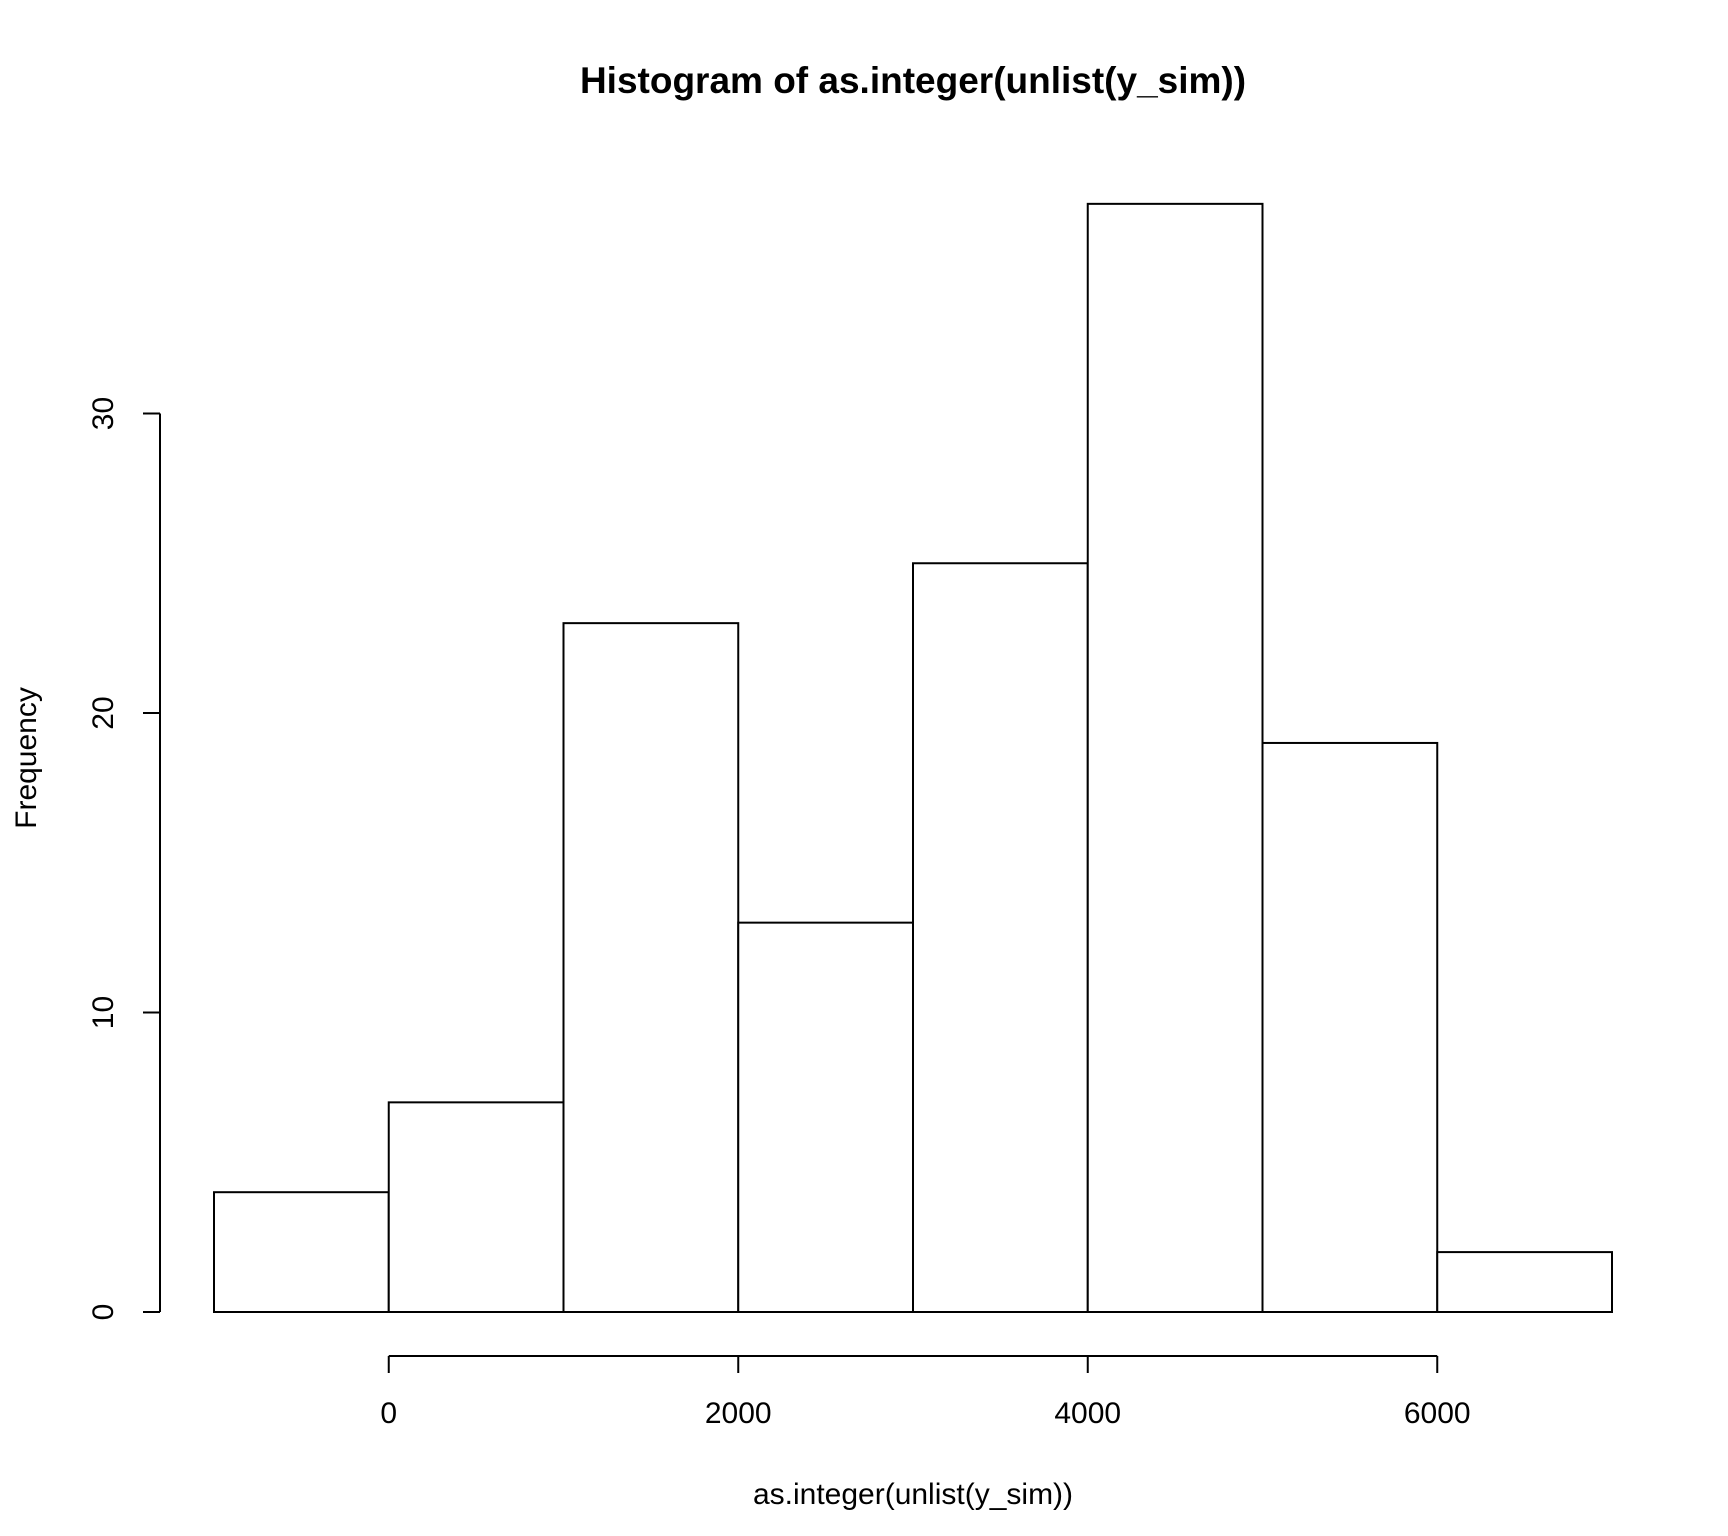 This screenshot has height=1536, width=1728. Describe the element at coordinates (738, 1413) in the screenshot. I see `x-tick-label-1: 2000` at that location.